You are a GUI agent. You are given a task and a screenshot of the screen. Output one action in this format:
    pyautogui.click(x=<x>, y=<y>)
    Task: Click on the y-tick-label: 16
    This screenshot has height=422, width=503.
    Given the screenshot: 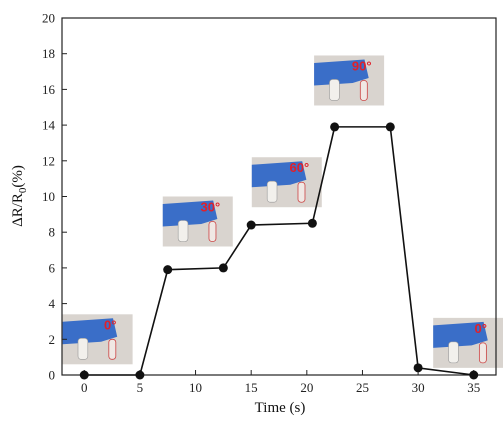 What is the action you would take?
    pyautogui.click(x=49, y=89)
    